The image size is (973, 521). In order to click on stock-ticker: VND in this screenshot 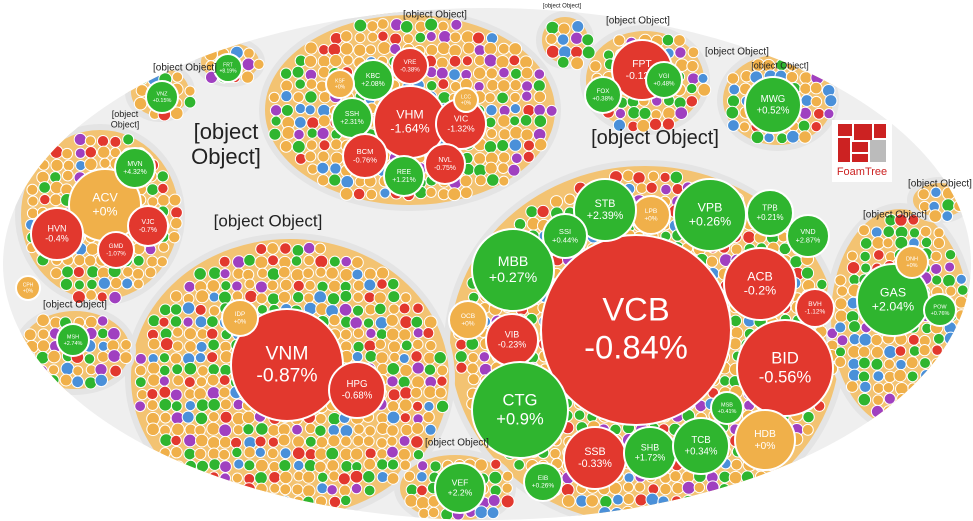, I will do `click(807, 231)`.